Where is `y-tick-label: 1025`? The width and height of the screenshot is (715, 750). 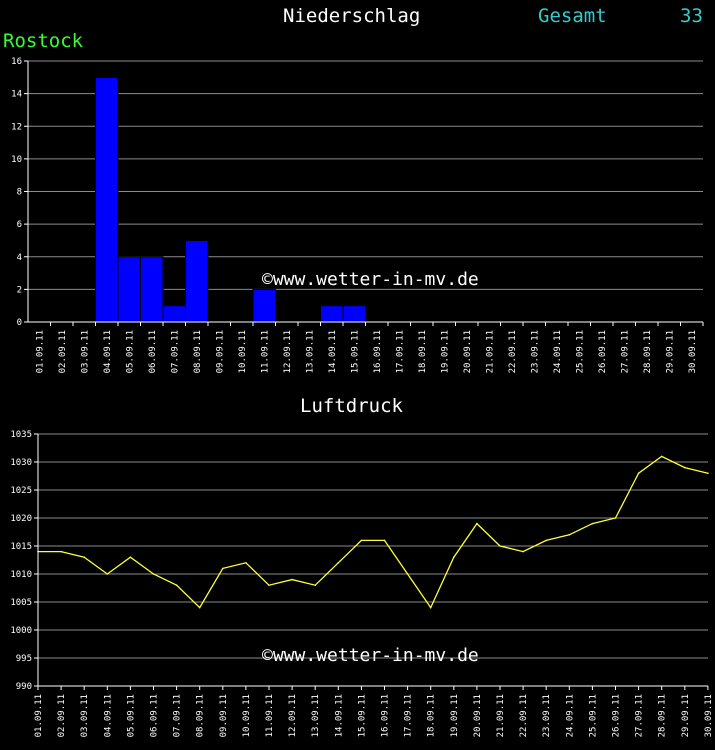
y-tick-label: 1025 is located at coordinates (21, 491).